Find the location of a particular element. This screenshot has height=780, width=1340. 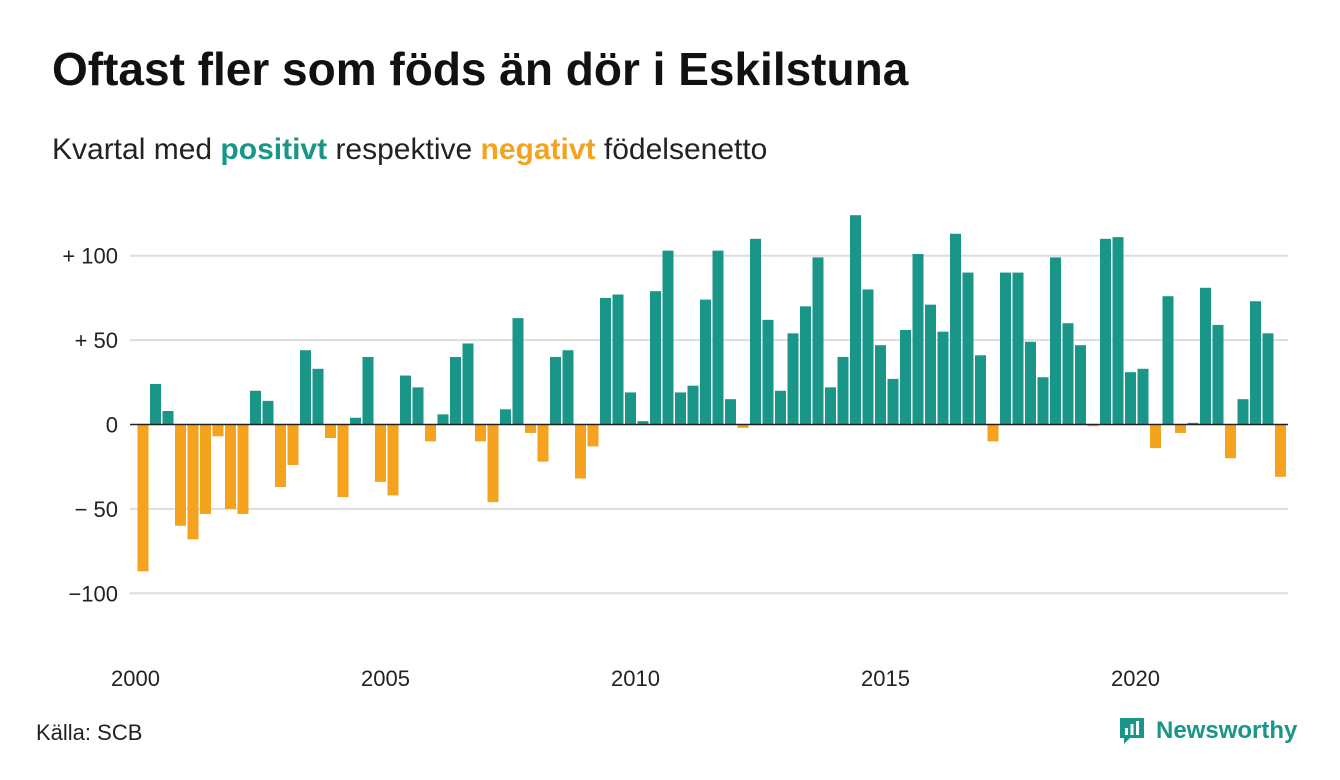

x-tick-label: 2005 is located at coordinates (385, 678).